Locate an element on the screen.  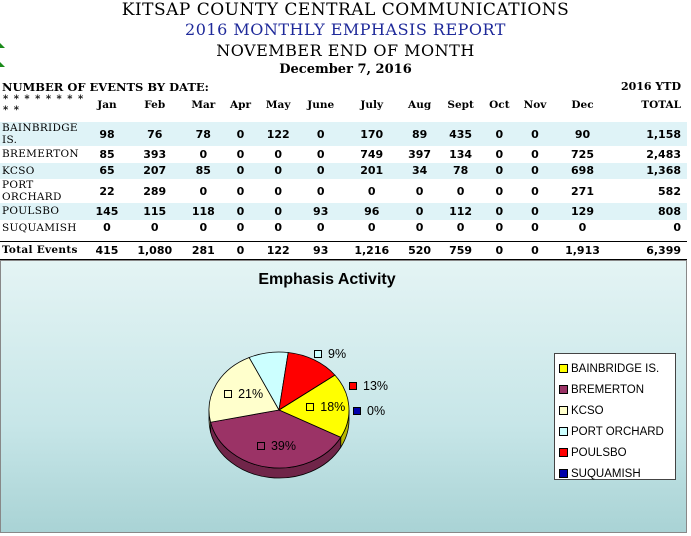
pie-slice-label: 0% is located at coordinates (369, 411).